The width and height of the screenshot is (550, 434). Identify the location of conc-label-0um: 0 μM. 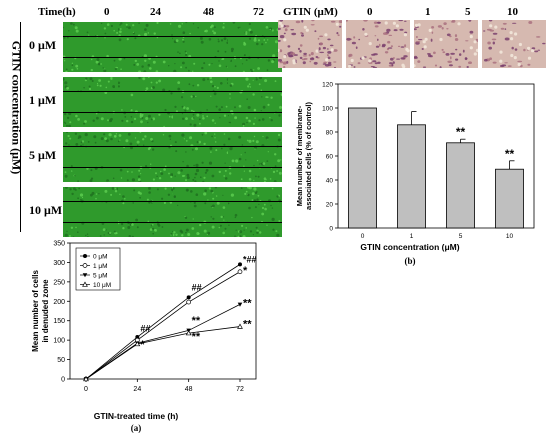
(43, 45).